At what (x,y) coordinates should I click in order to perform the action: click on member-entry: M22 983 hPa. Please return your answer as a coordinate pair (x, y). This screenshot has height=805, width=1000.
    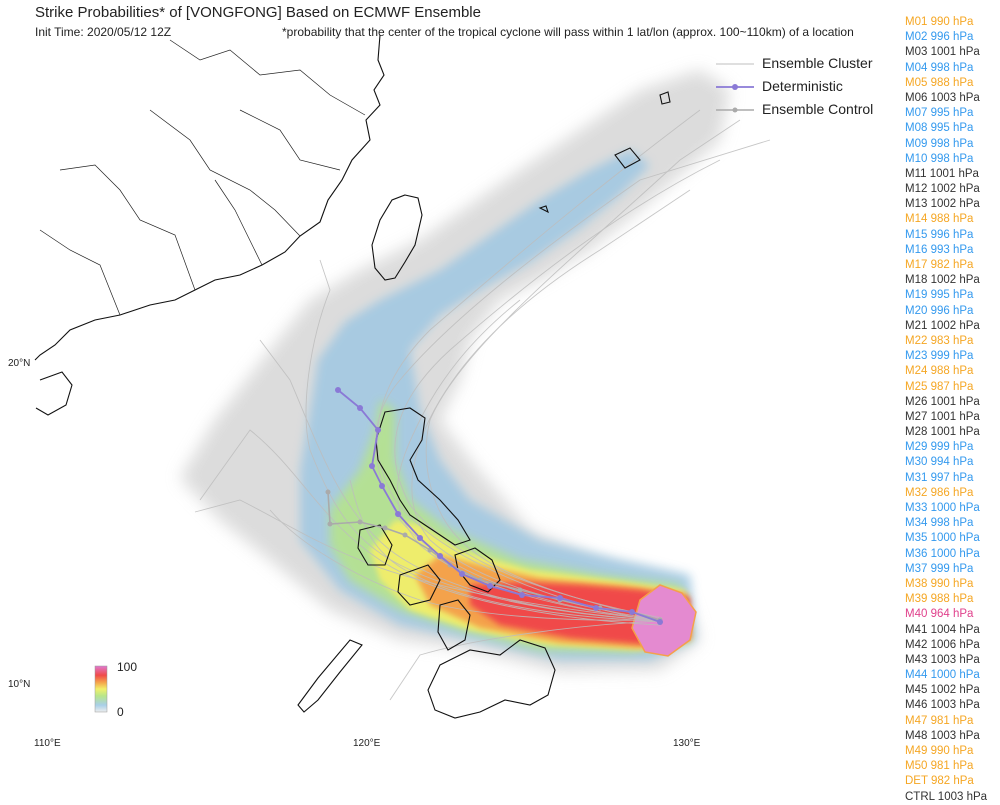
    Looking at the image, I should click on (939, 340).